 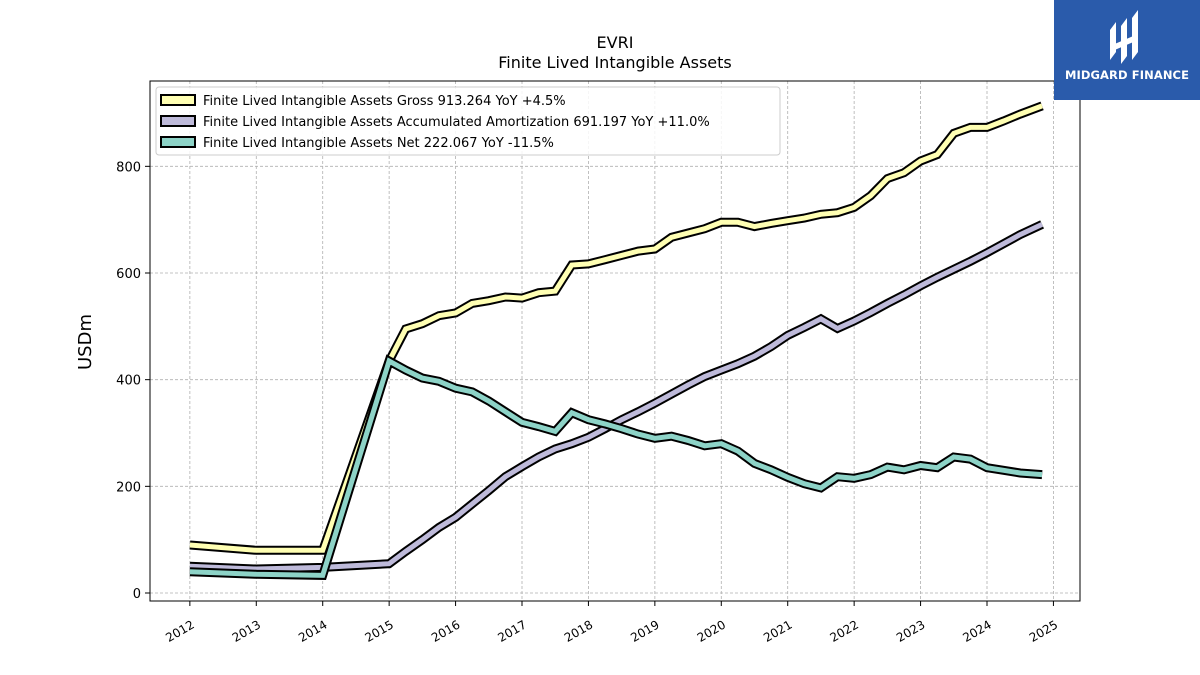 What do you see at coordinates (85, 342) in the screenshot?
I see `y-axis-label: USDm` at bounding box center [85, 342].